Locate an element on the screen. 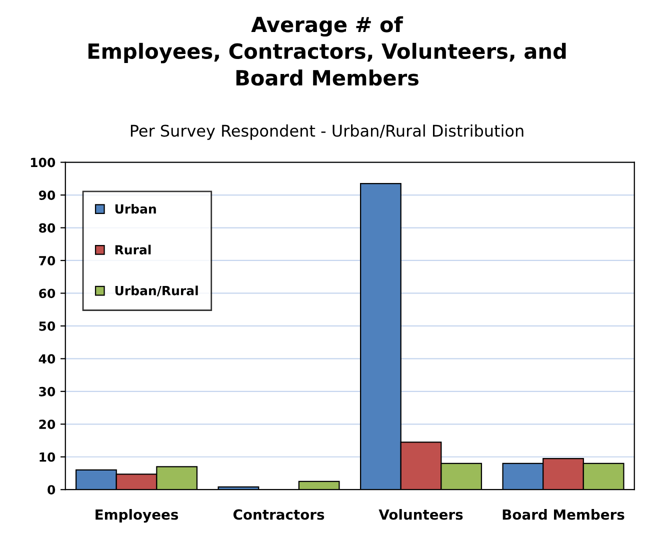 Image resolution: width=654 pixels, height=541 pixels. legend-label: Rural is located at coordinates (133, 249).